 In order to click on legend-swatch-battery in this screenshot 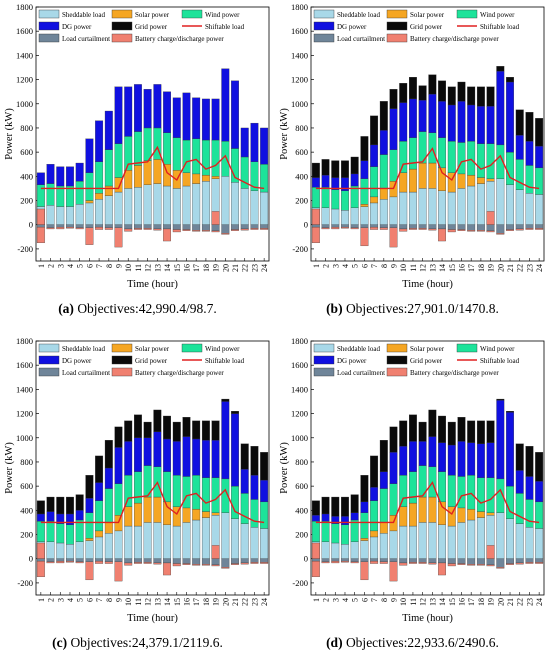, I will do `click(397, 38)`.